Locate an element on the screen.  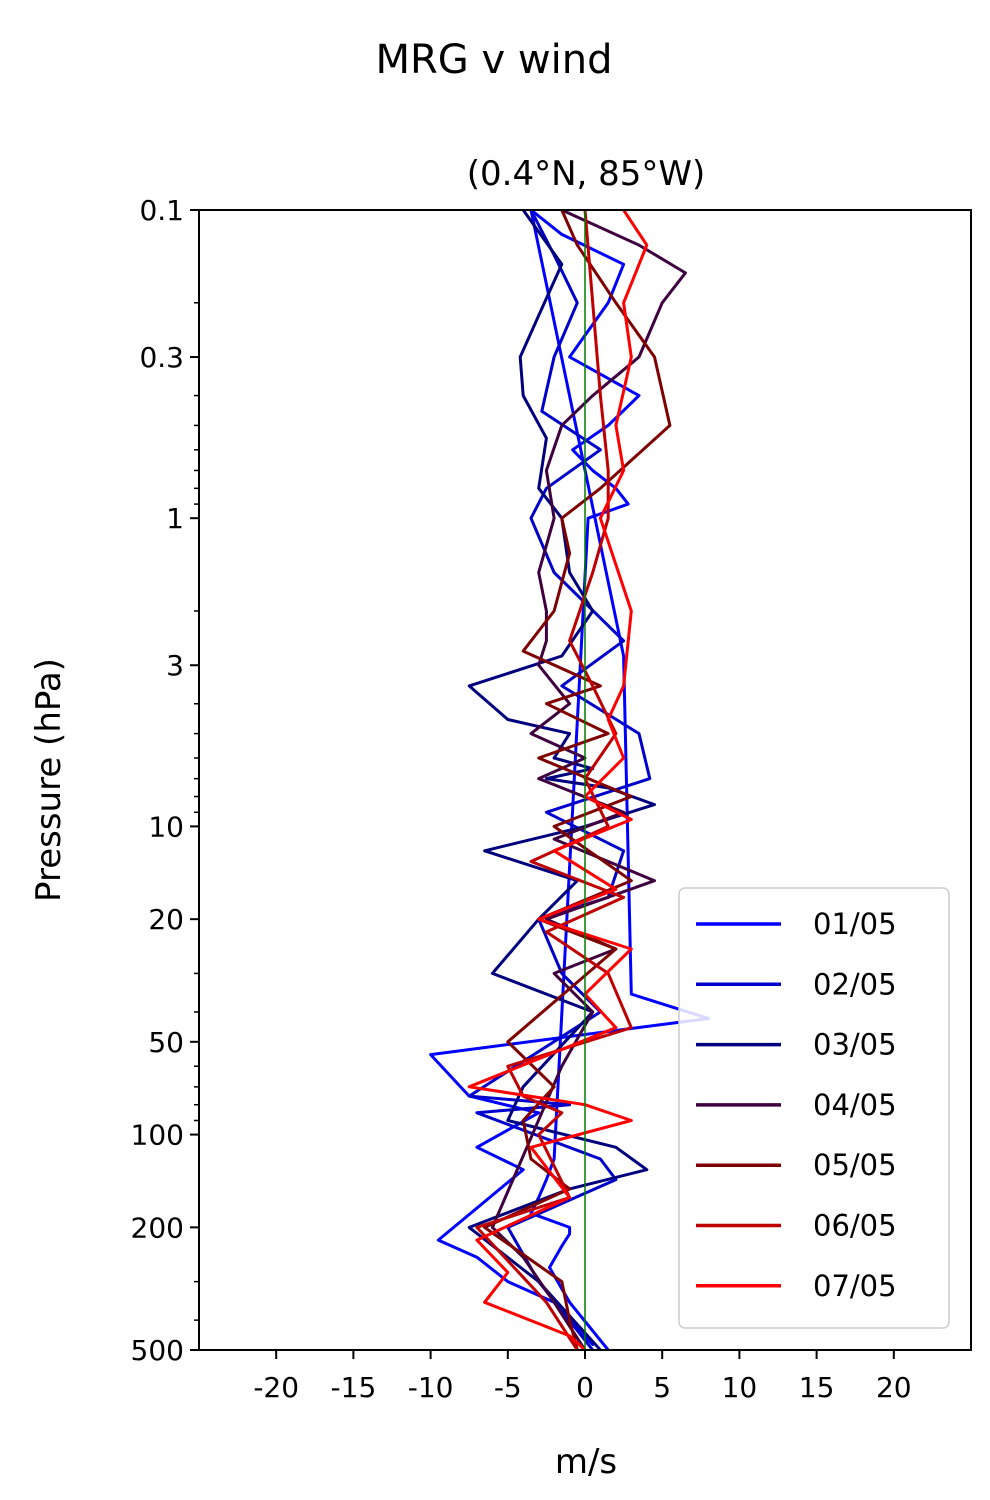
legend-label: 06/05 is located at coordinates (855, 1226).